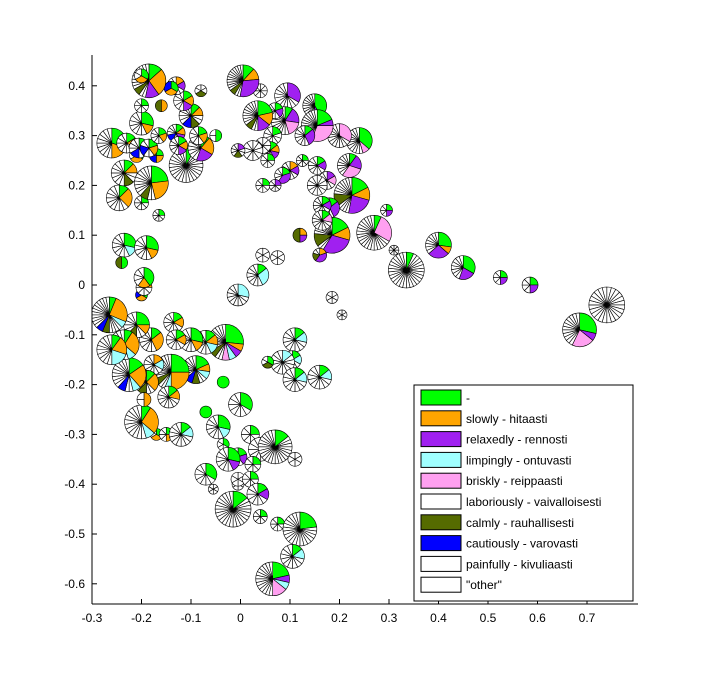 Image resolution: width=706 pixels, height=683 pixels. What do you see at coordinates (518, 460) in the screenshot?
I see `legend-label: limpingly - ontuvasti` at bounding box center [518, 460].